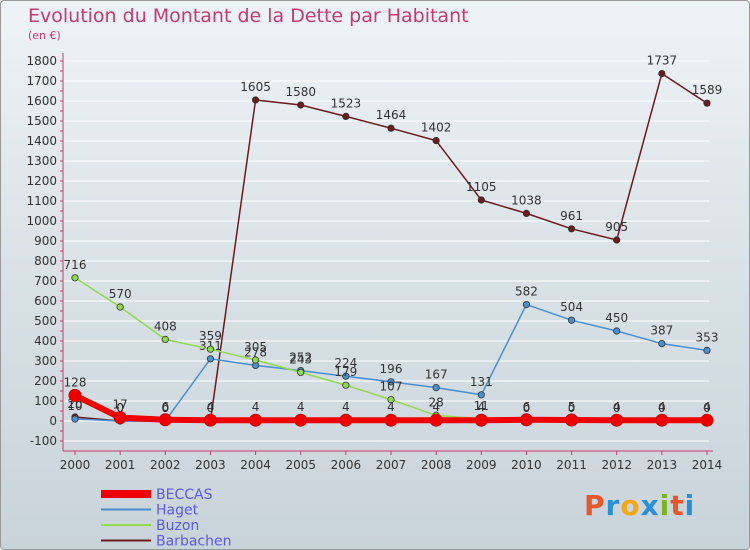  What do you see at coordinates (662, 61) in the screenshot?
I see `data-label-barbachen: 1737` at bounding box center [662, 61].